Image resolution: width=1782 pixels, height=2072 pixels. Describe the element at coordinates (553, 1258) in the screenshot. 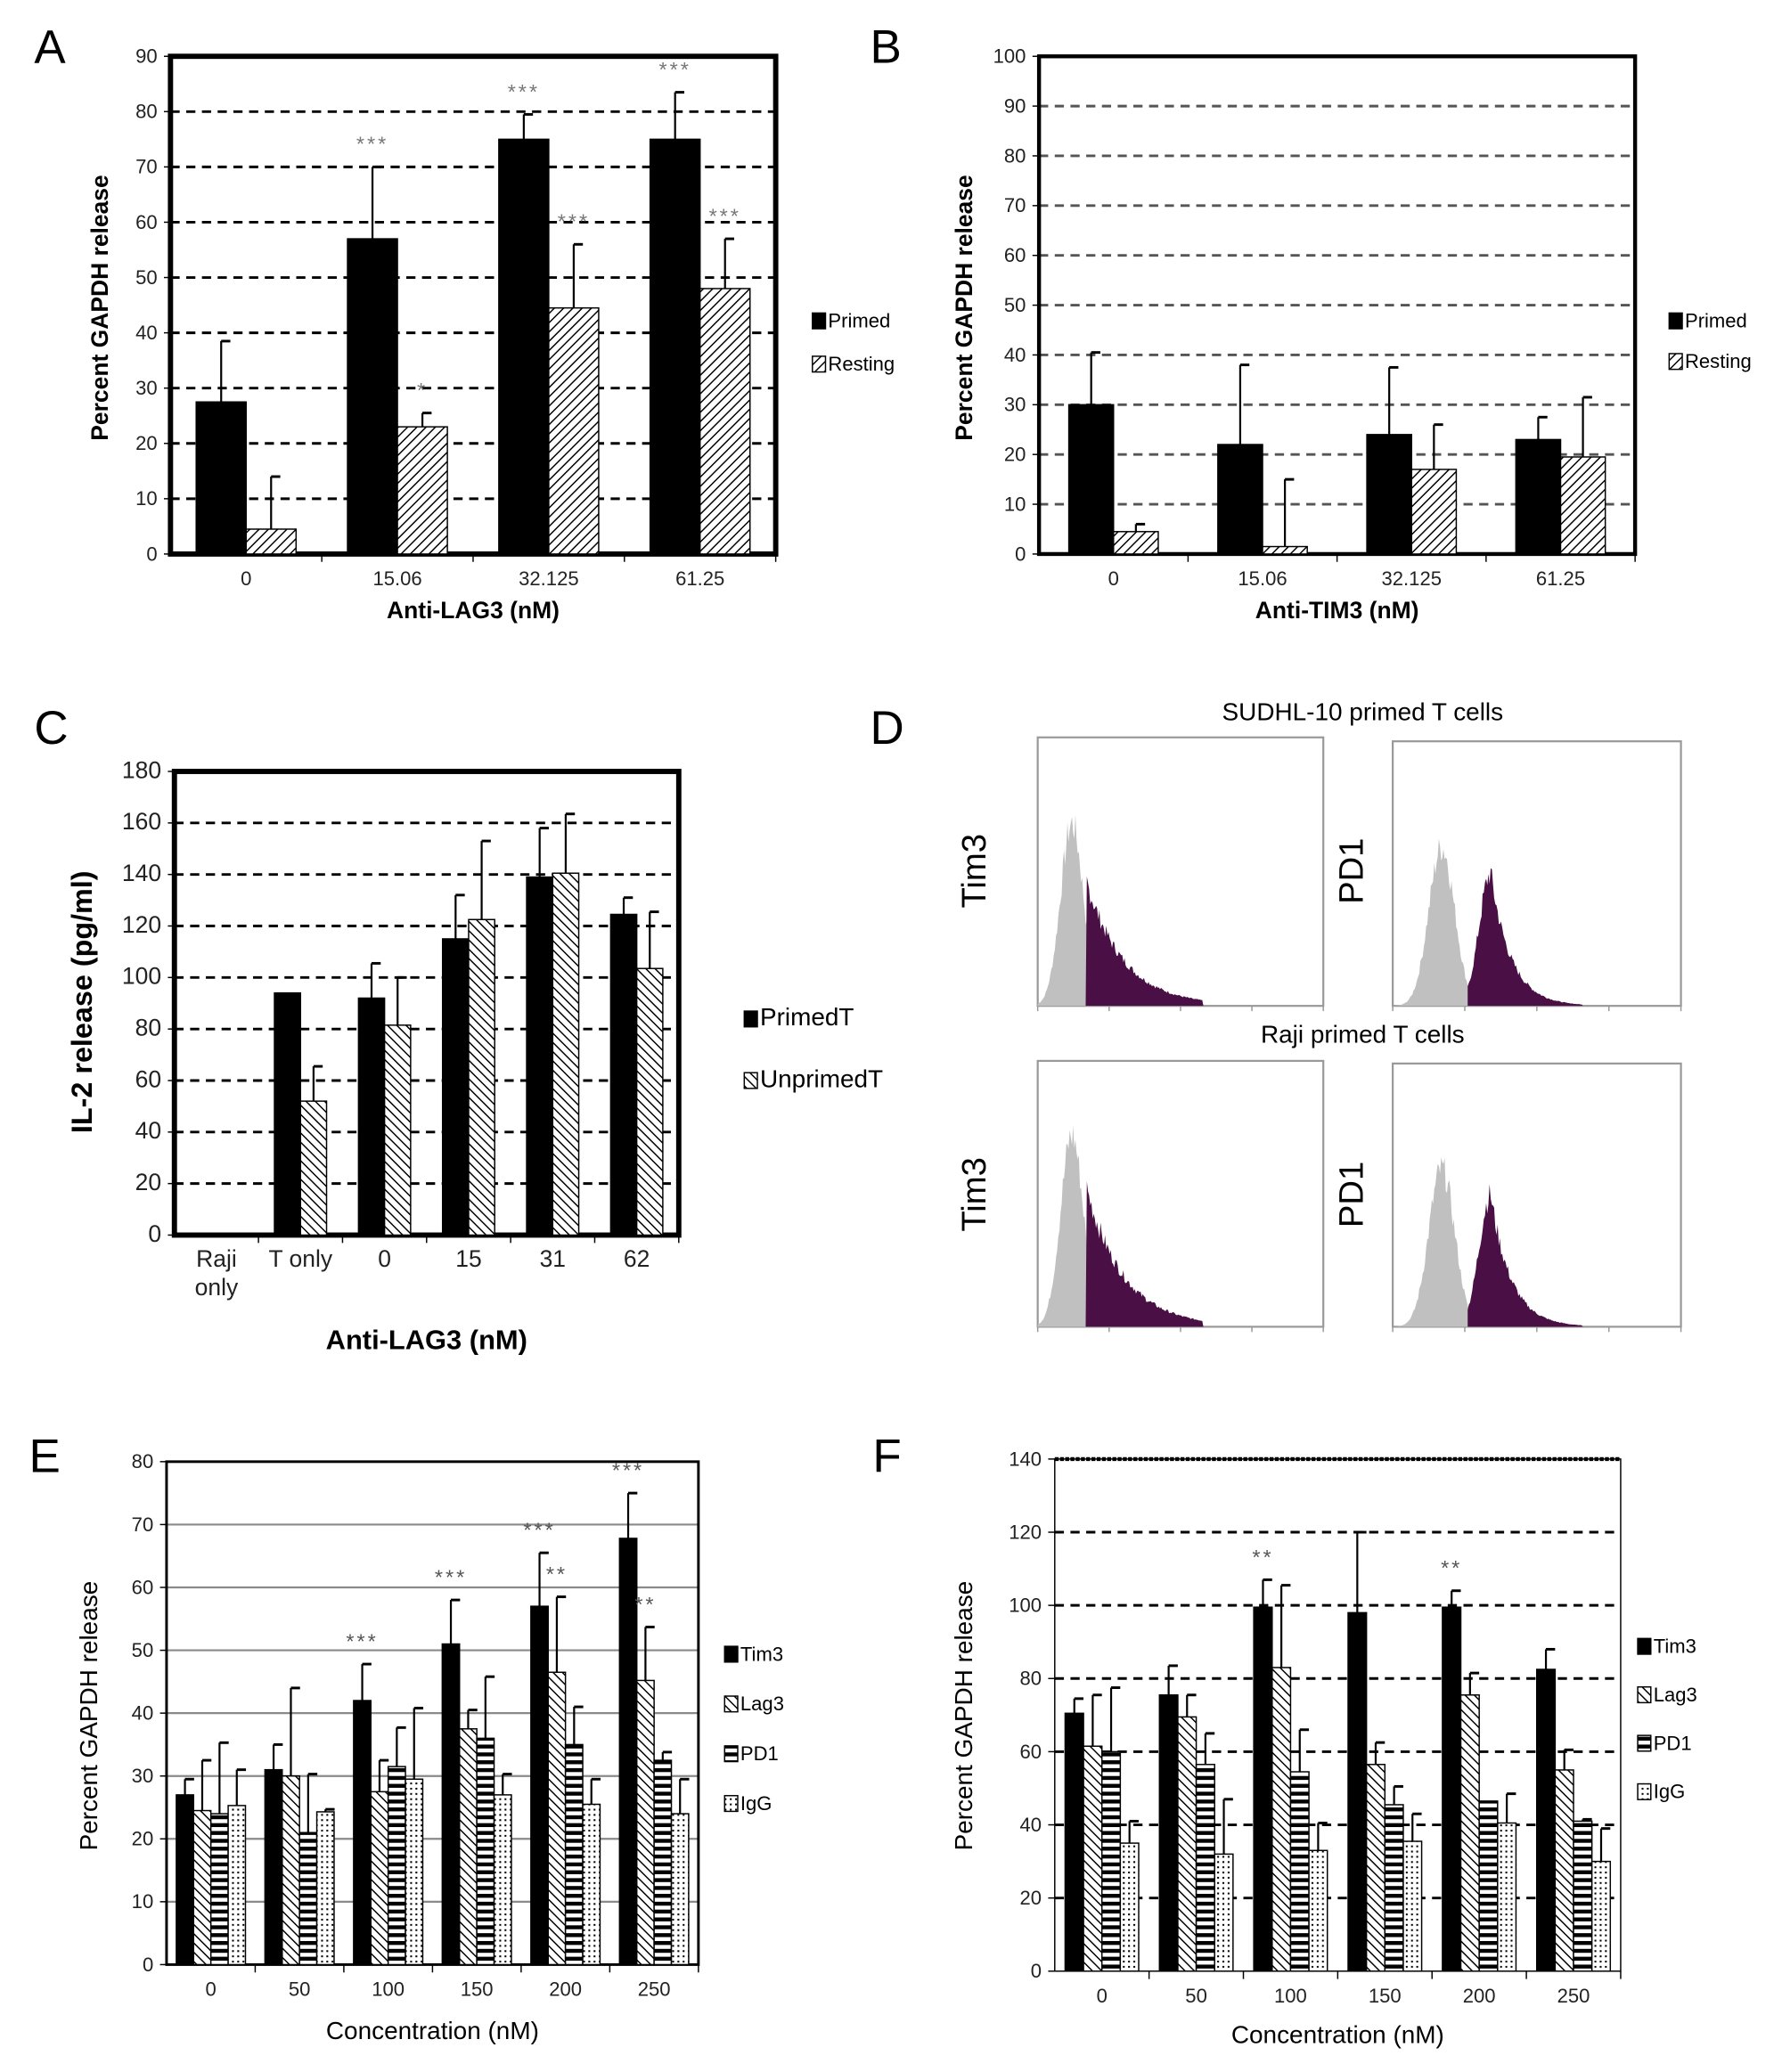

I see `x-tick-label: 31` at that location.